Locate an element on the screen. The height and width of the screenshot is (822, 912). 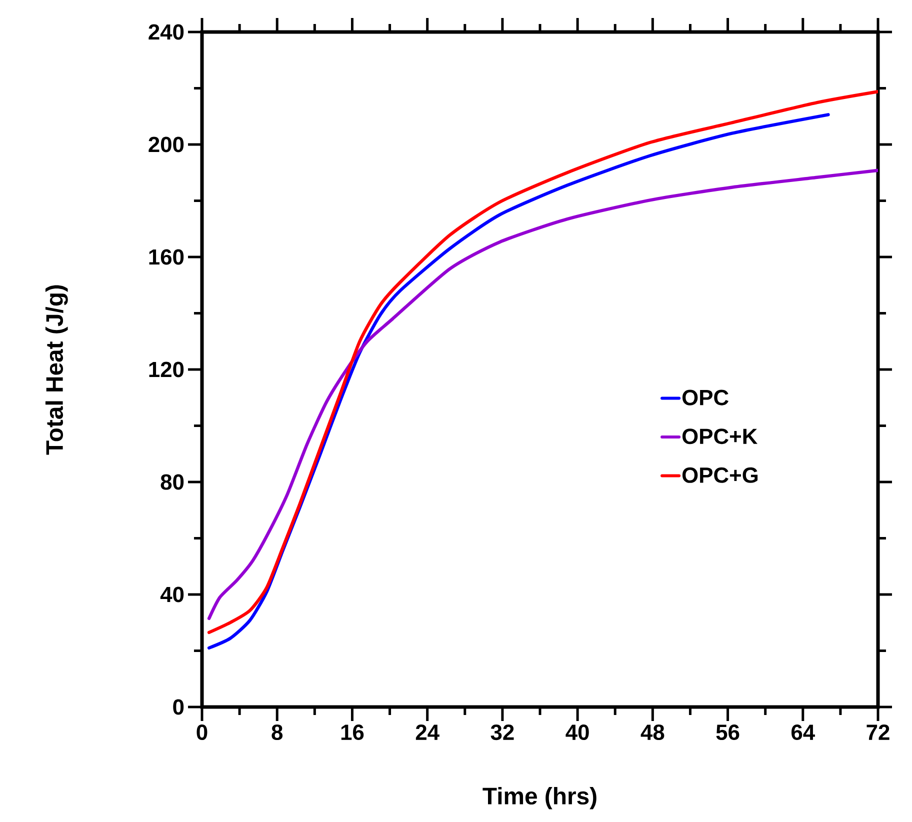
x-tick-label: 8 is located at coordinates (277, 732).